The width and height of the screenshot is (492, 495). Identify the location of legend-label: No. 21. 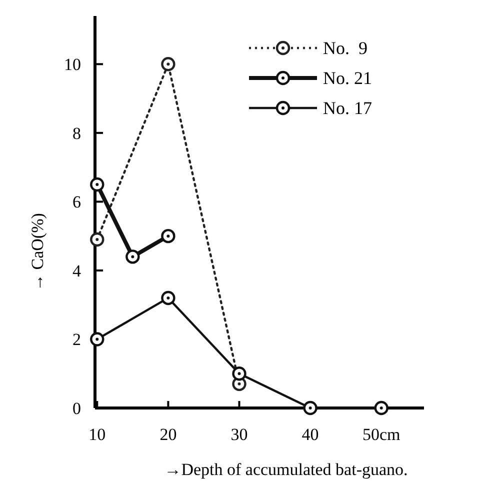
(347, 78).